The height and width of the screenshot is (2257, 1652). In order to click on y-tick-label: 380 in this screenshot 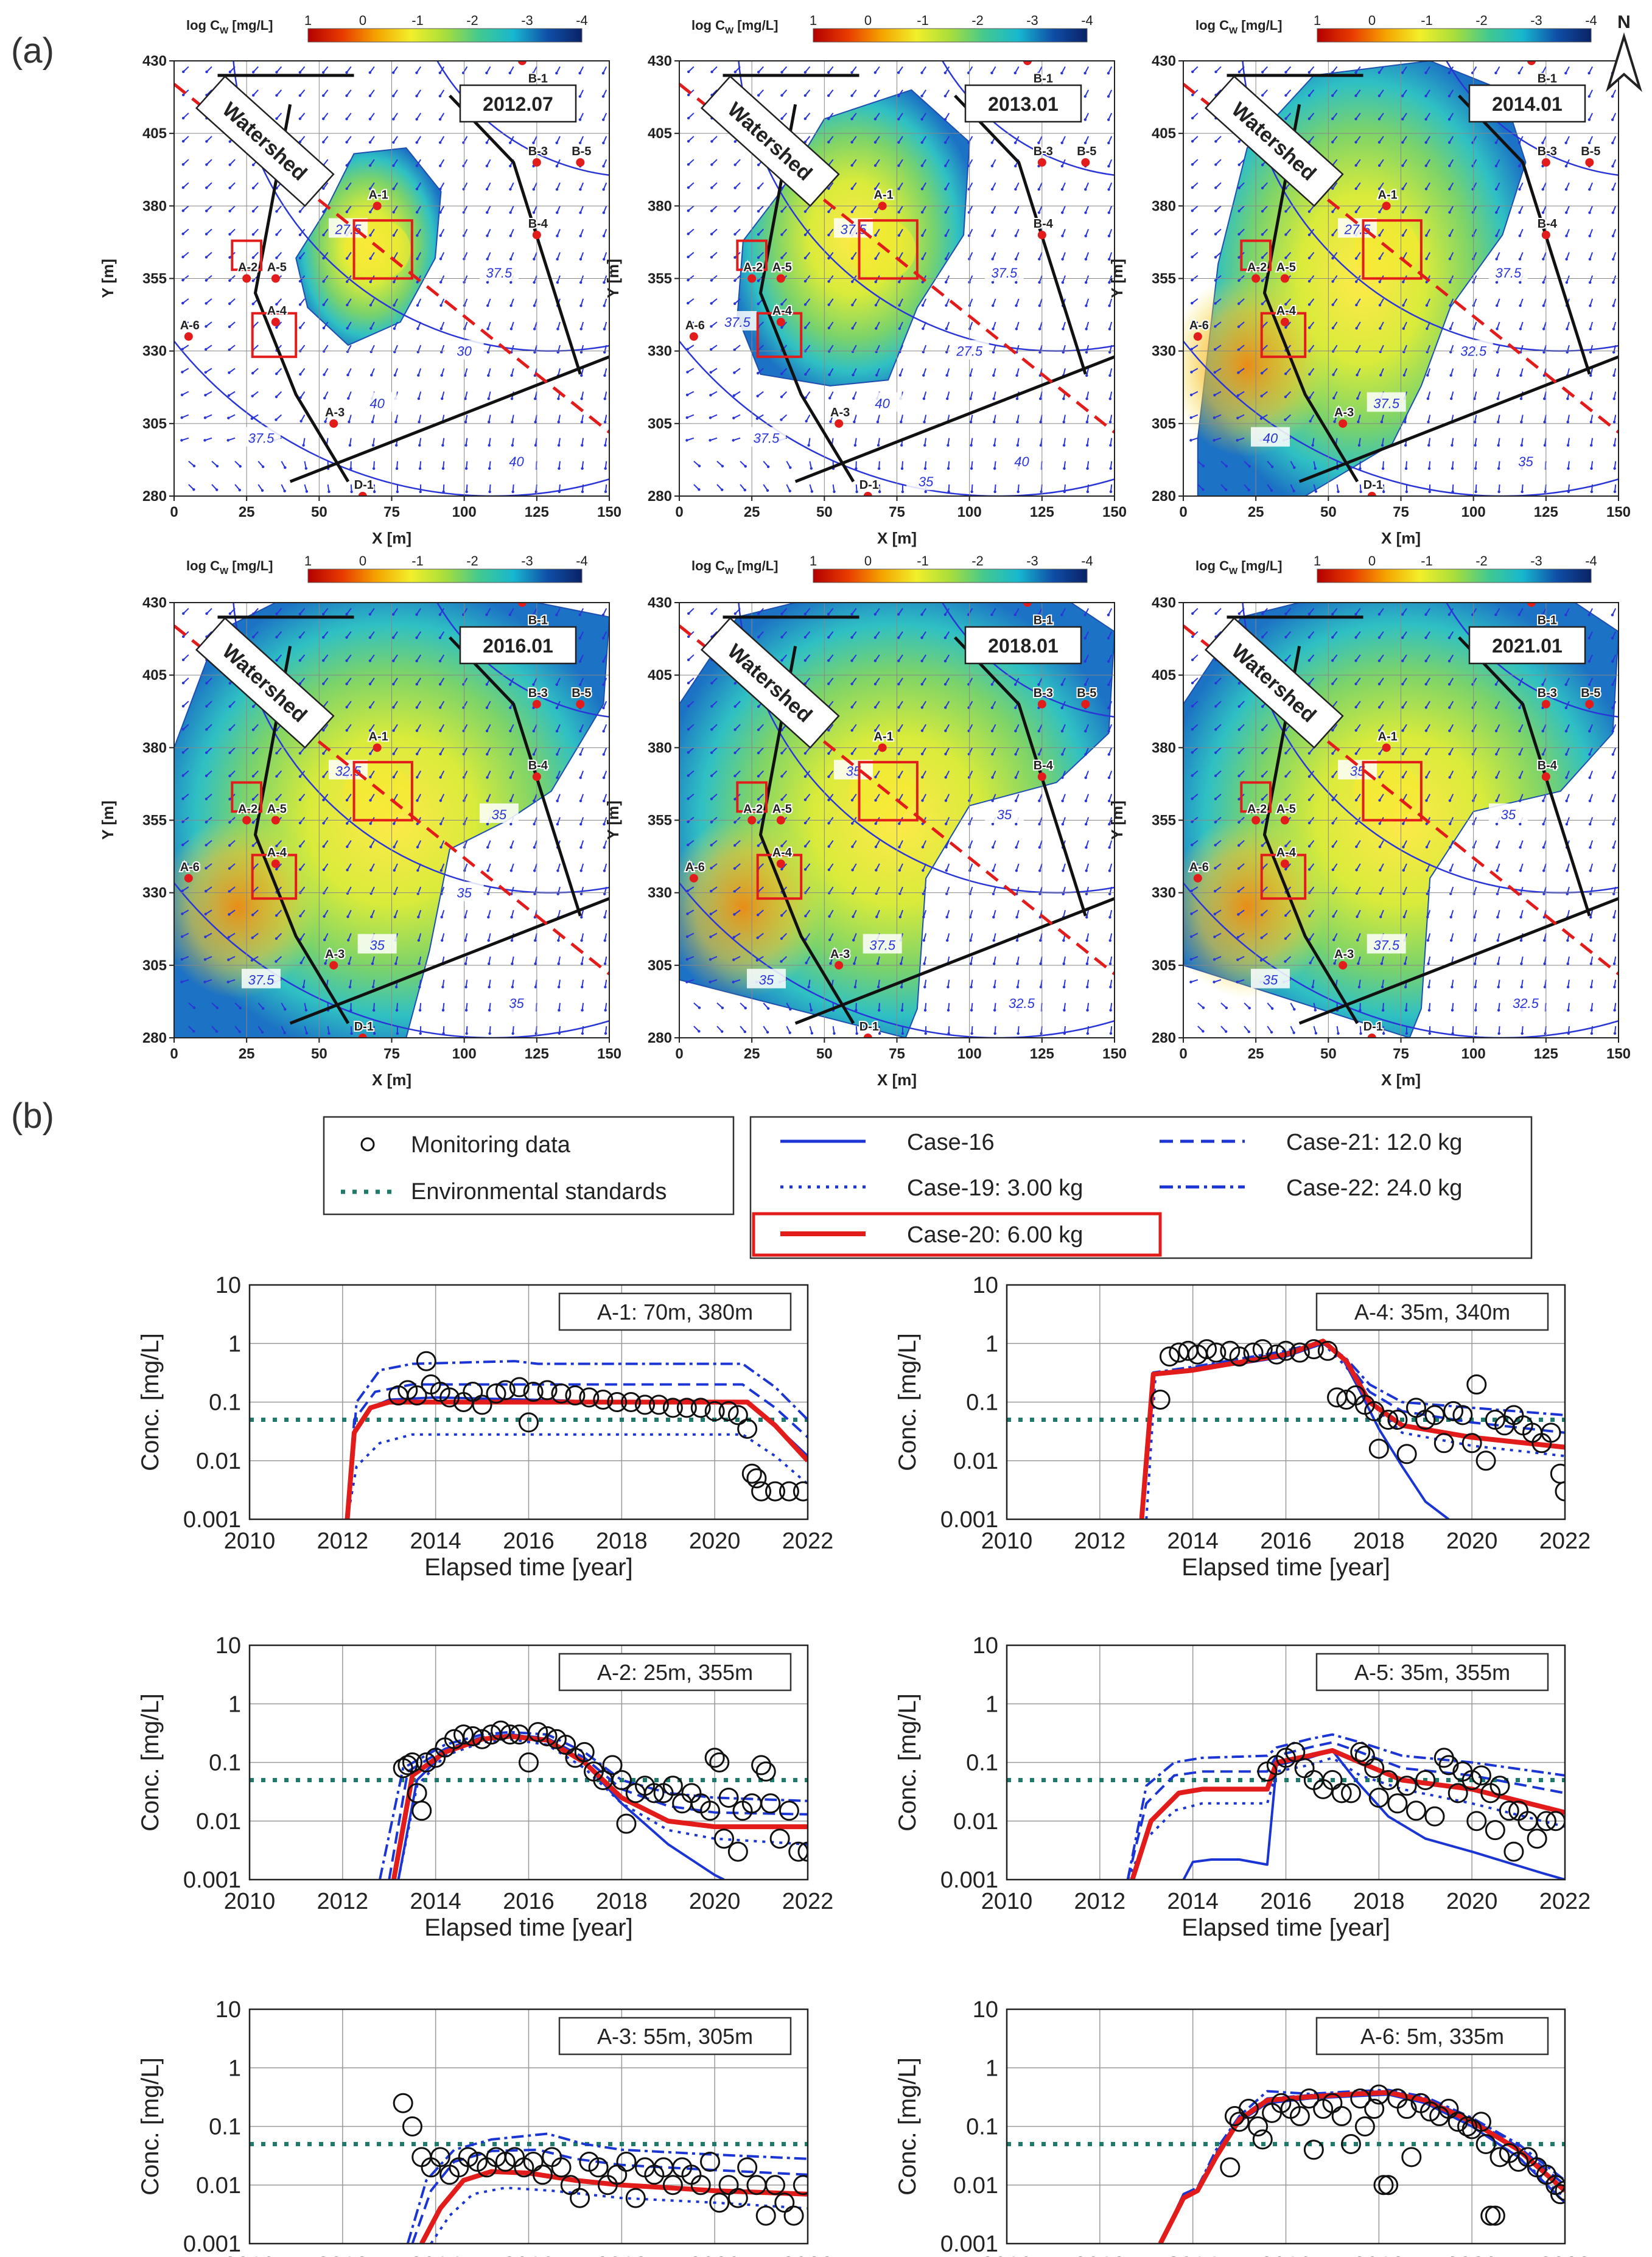, I will do `click(1164, 206)`.